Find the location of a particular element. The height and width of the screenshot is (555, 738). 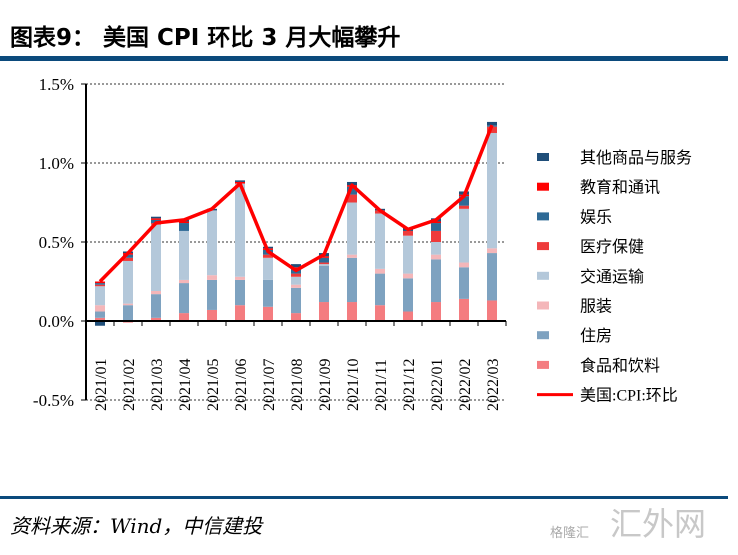

x-tick-label: 2021/05 is located at coordinates (213, 385).